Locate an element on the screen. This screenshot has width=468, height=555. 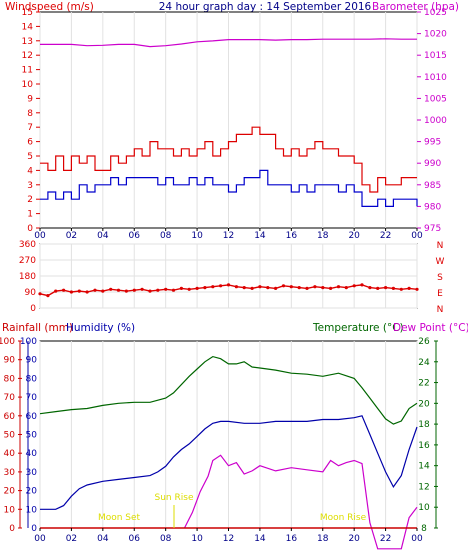
speed-tick-label: 14 is located at coordinates (28, 27).